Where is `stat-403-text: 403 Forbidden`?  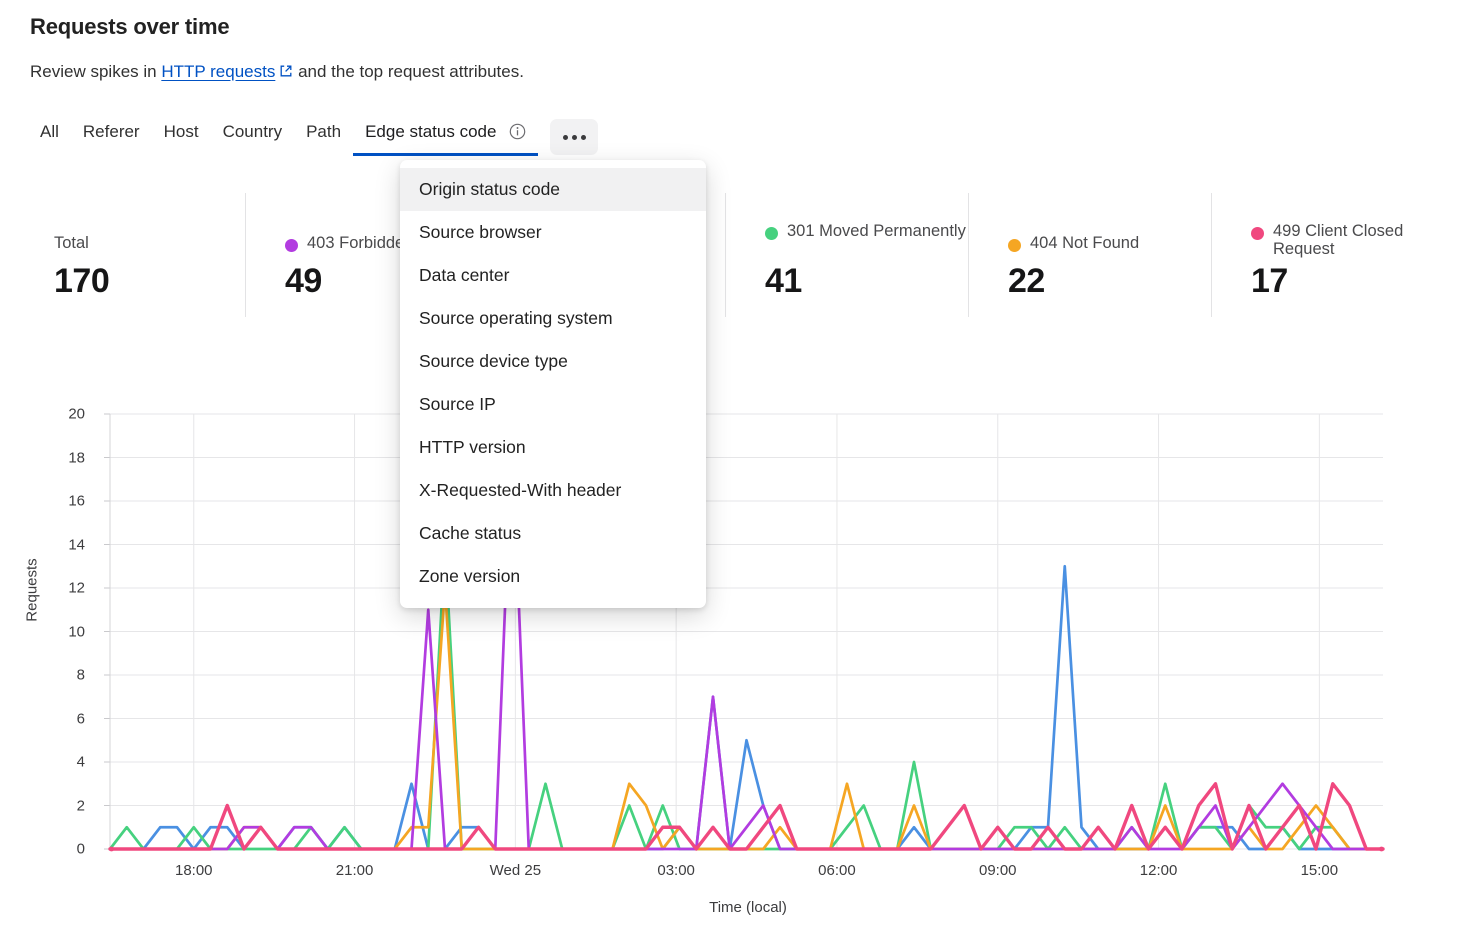
stat-403-text: 403 Forbidden is located at coordinates (360, 243).